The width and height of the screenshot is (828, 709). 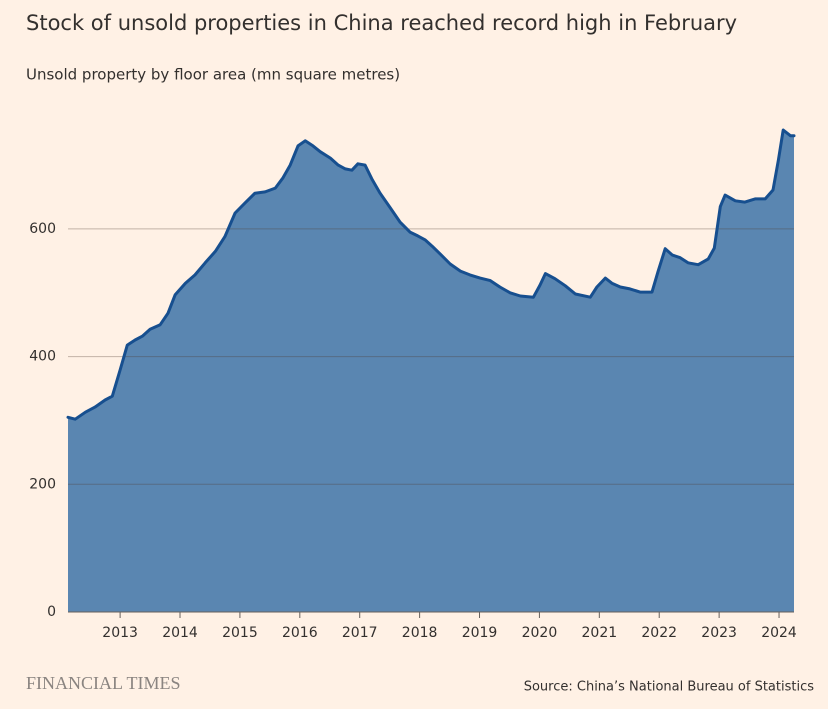 I want to click on x-tick-label: 2024, so click(x=779, y=633).